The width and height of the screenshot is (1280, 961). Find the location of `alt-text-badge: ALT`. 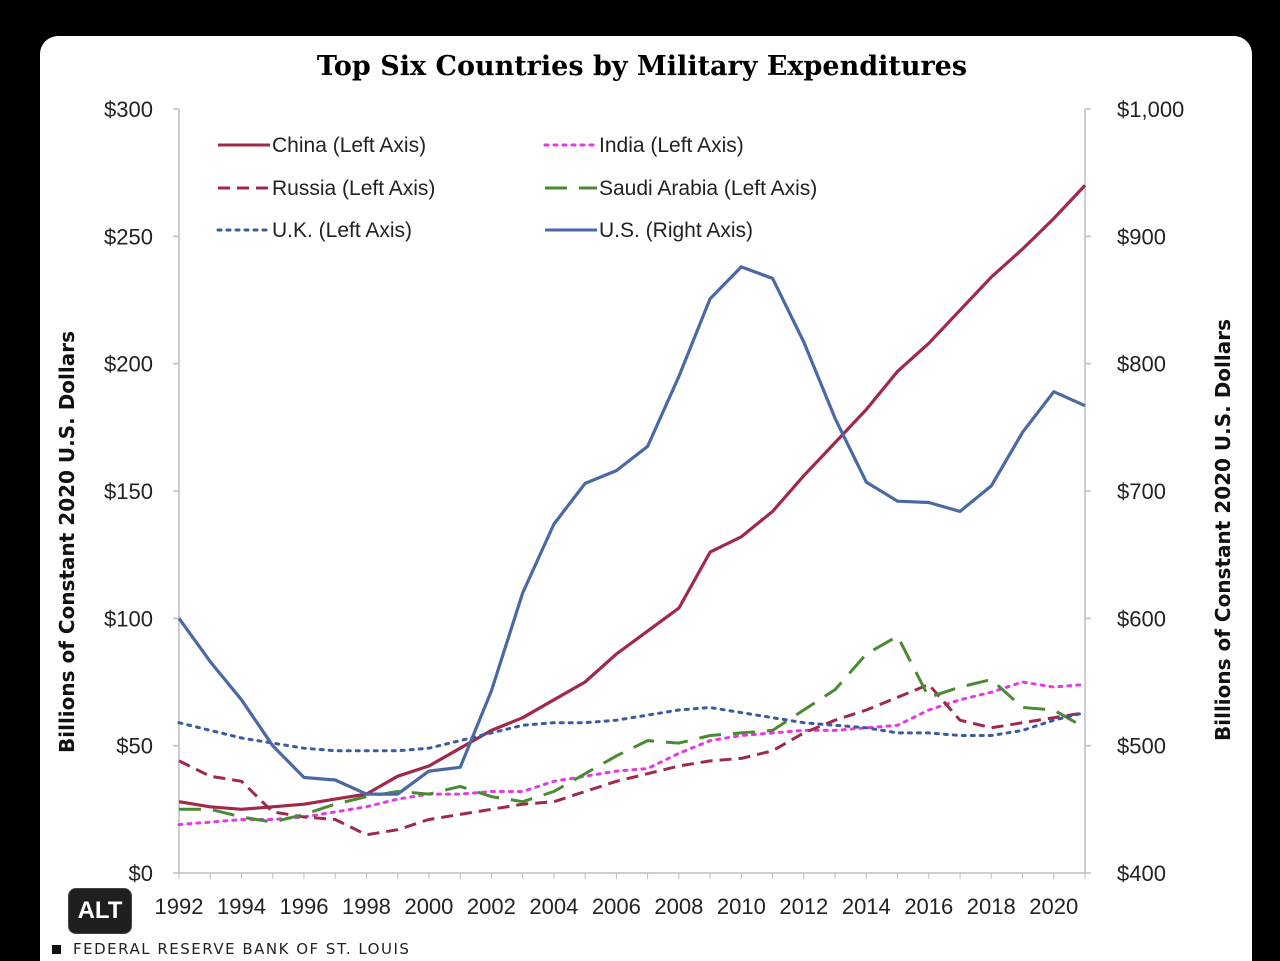

alt-text-badge: ALT is located at coordinates (100, 911).